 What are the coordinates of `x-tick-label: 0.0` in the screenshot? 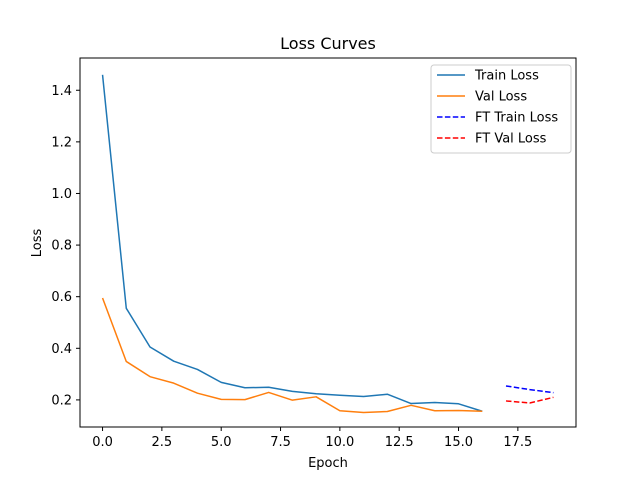 It's located at (102, 442).